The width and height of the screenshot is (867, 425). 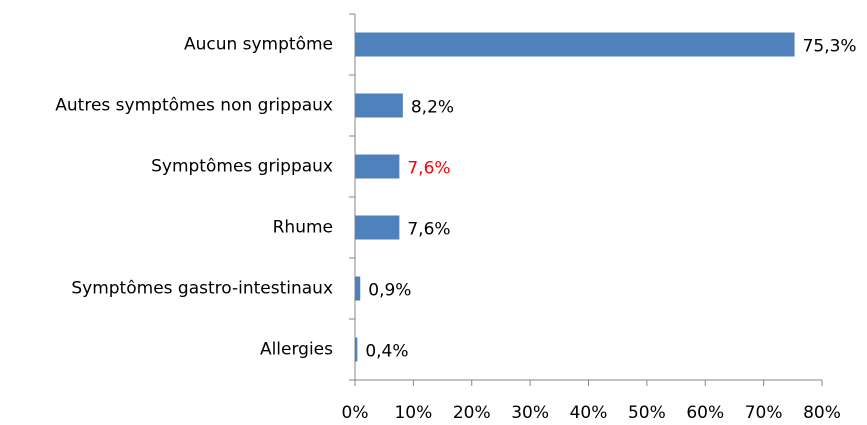 What do you see at coordinates (242, 167) in the screenshot?
I see `y-tick-label: Symptômes grippaux` at bounding box center [242, 167].